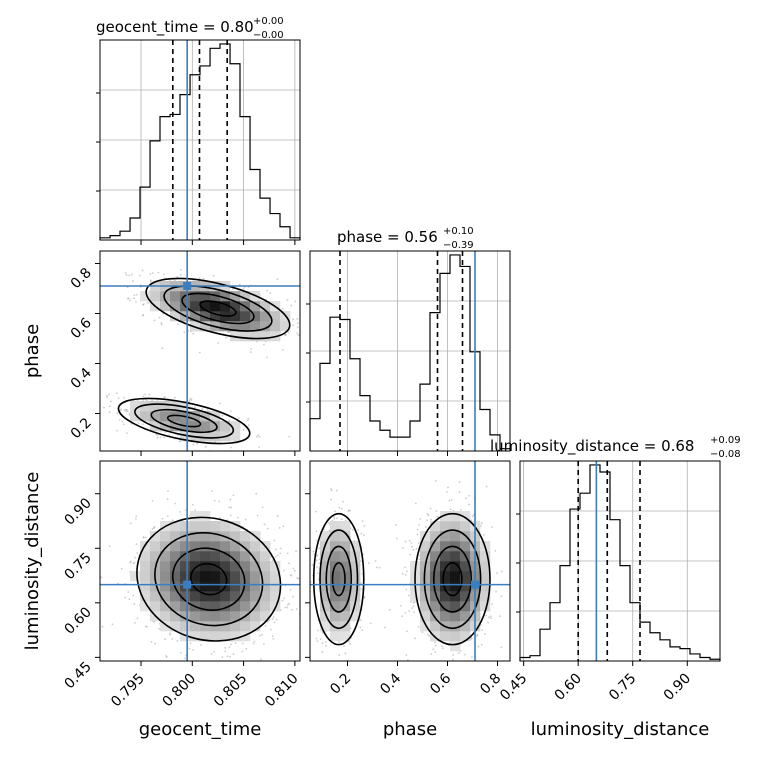  Describe the element at coordinates (620, 562) in the screenshot. I see `histogram-luminosity-distance` at that location.